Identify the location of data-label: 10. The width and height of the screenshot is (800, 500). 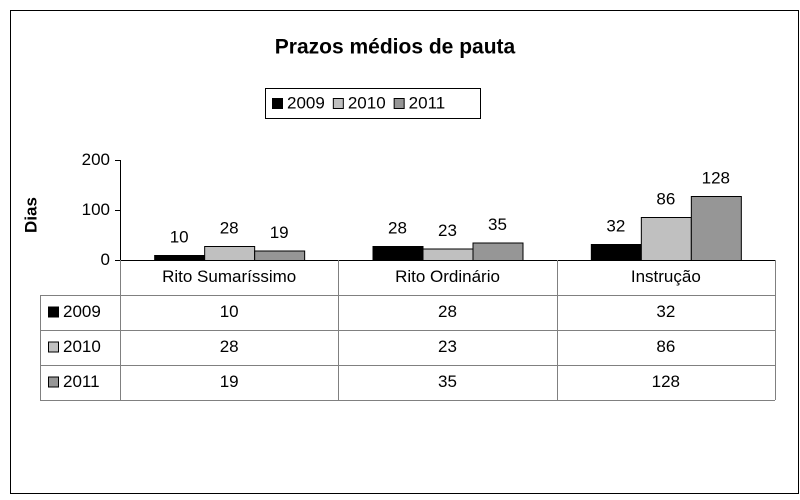
(179, 236).